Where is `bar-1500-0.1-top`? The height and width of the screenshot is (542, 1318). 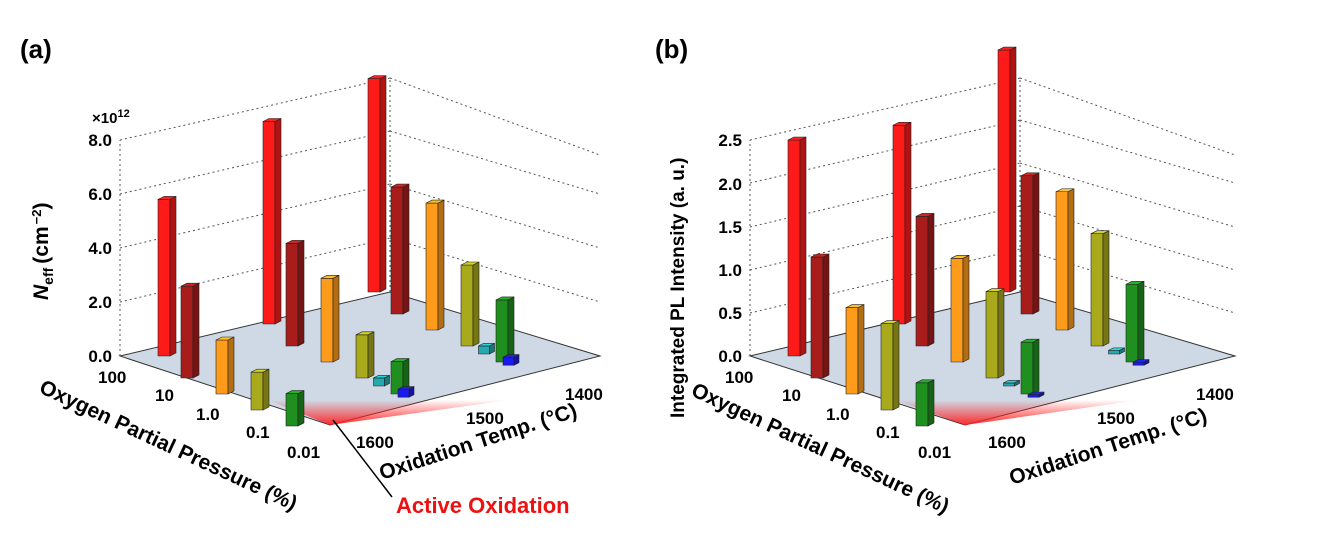
bar-1500-0.1-top is located at coordinates (995, 290).